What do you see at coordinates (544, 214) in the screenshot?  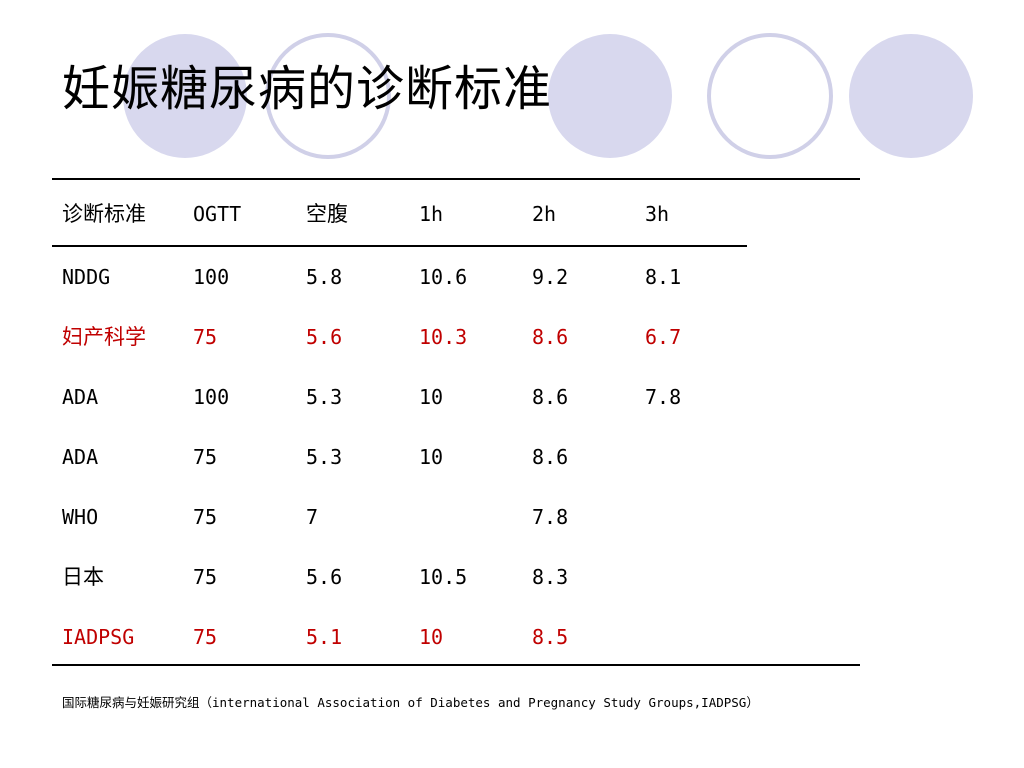 I see `header-2h: 2h` at bounding box center [544, 214].